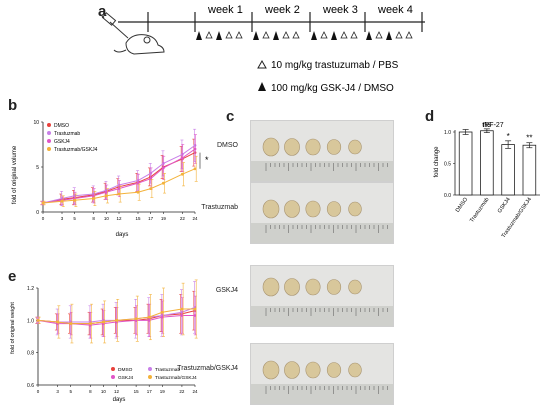 The width and height of the screenshot is (550, 410). I want to click on photo-label: GSKJ4, so click(226, 290).